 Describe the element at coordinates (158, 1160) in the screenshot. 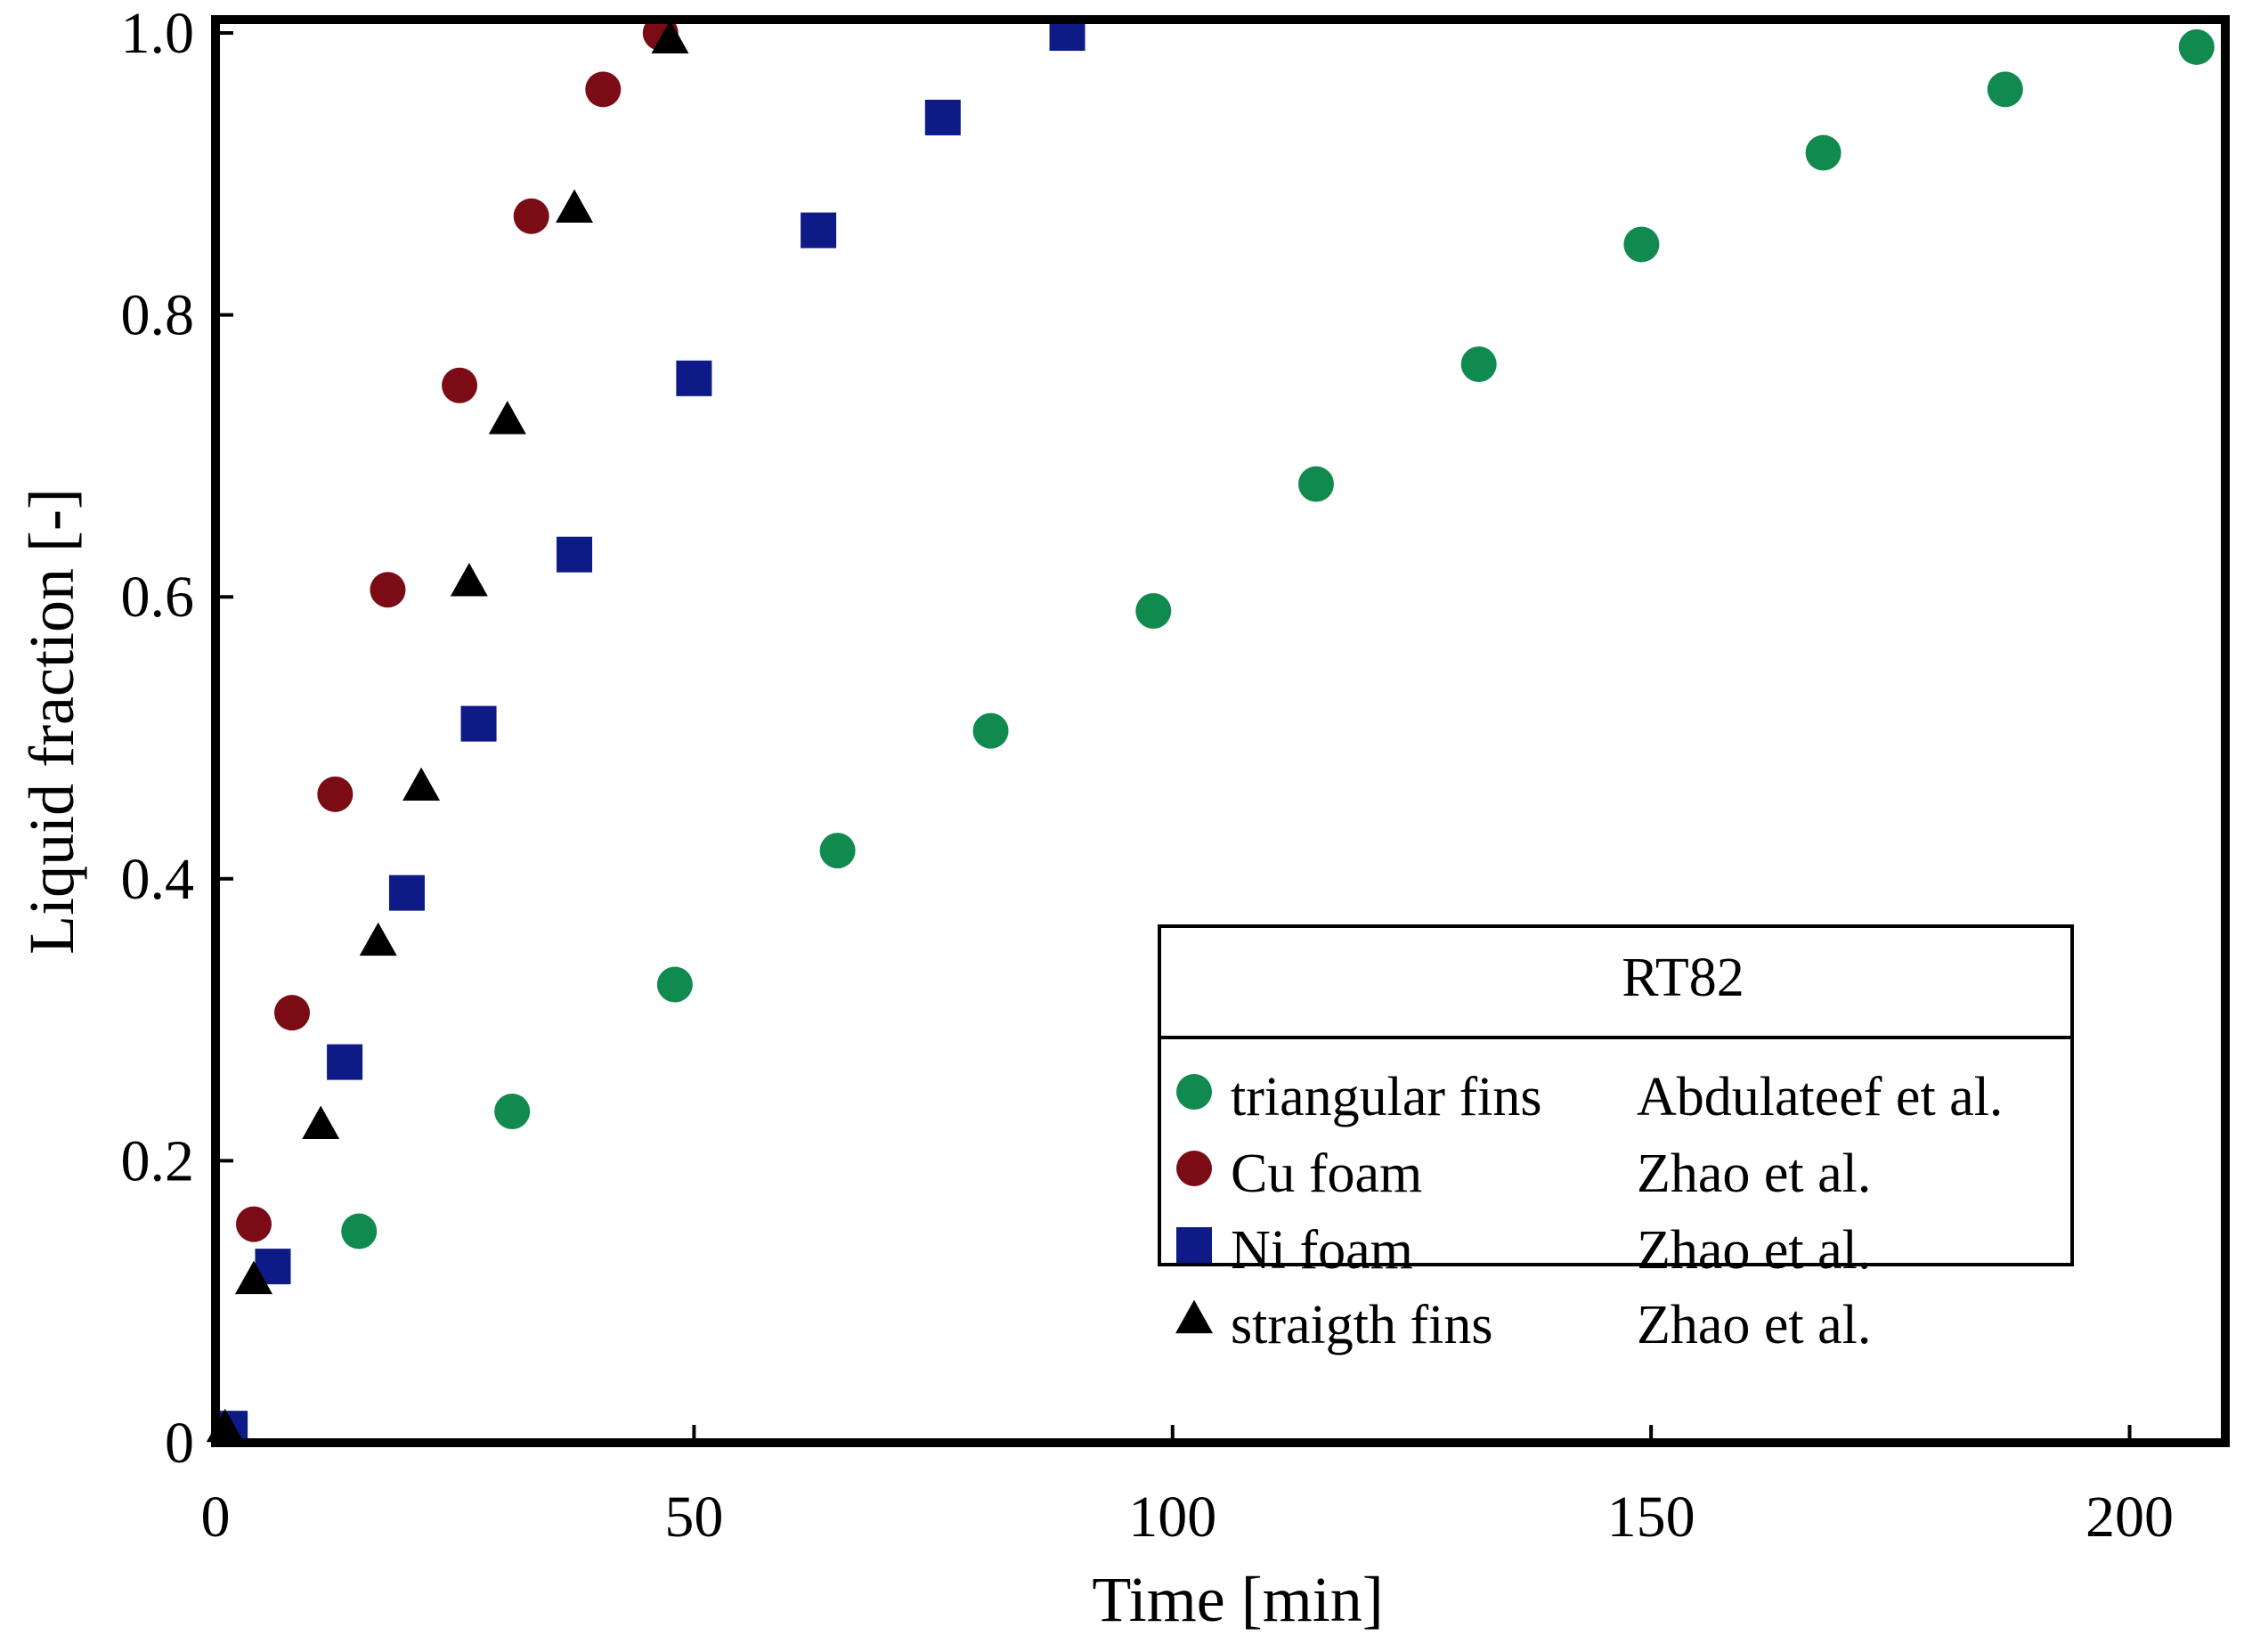

I see `y-tick-label: 0.2` at that location.